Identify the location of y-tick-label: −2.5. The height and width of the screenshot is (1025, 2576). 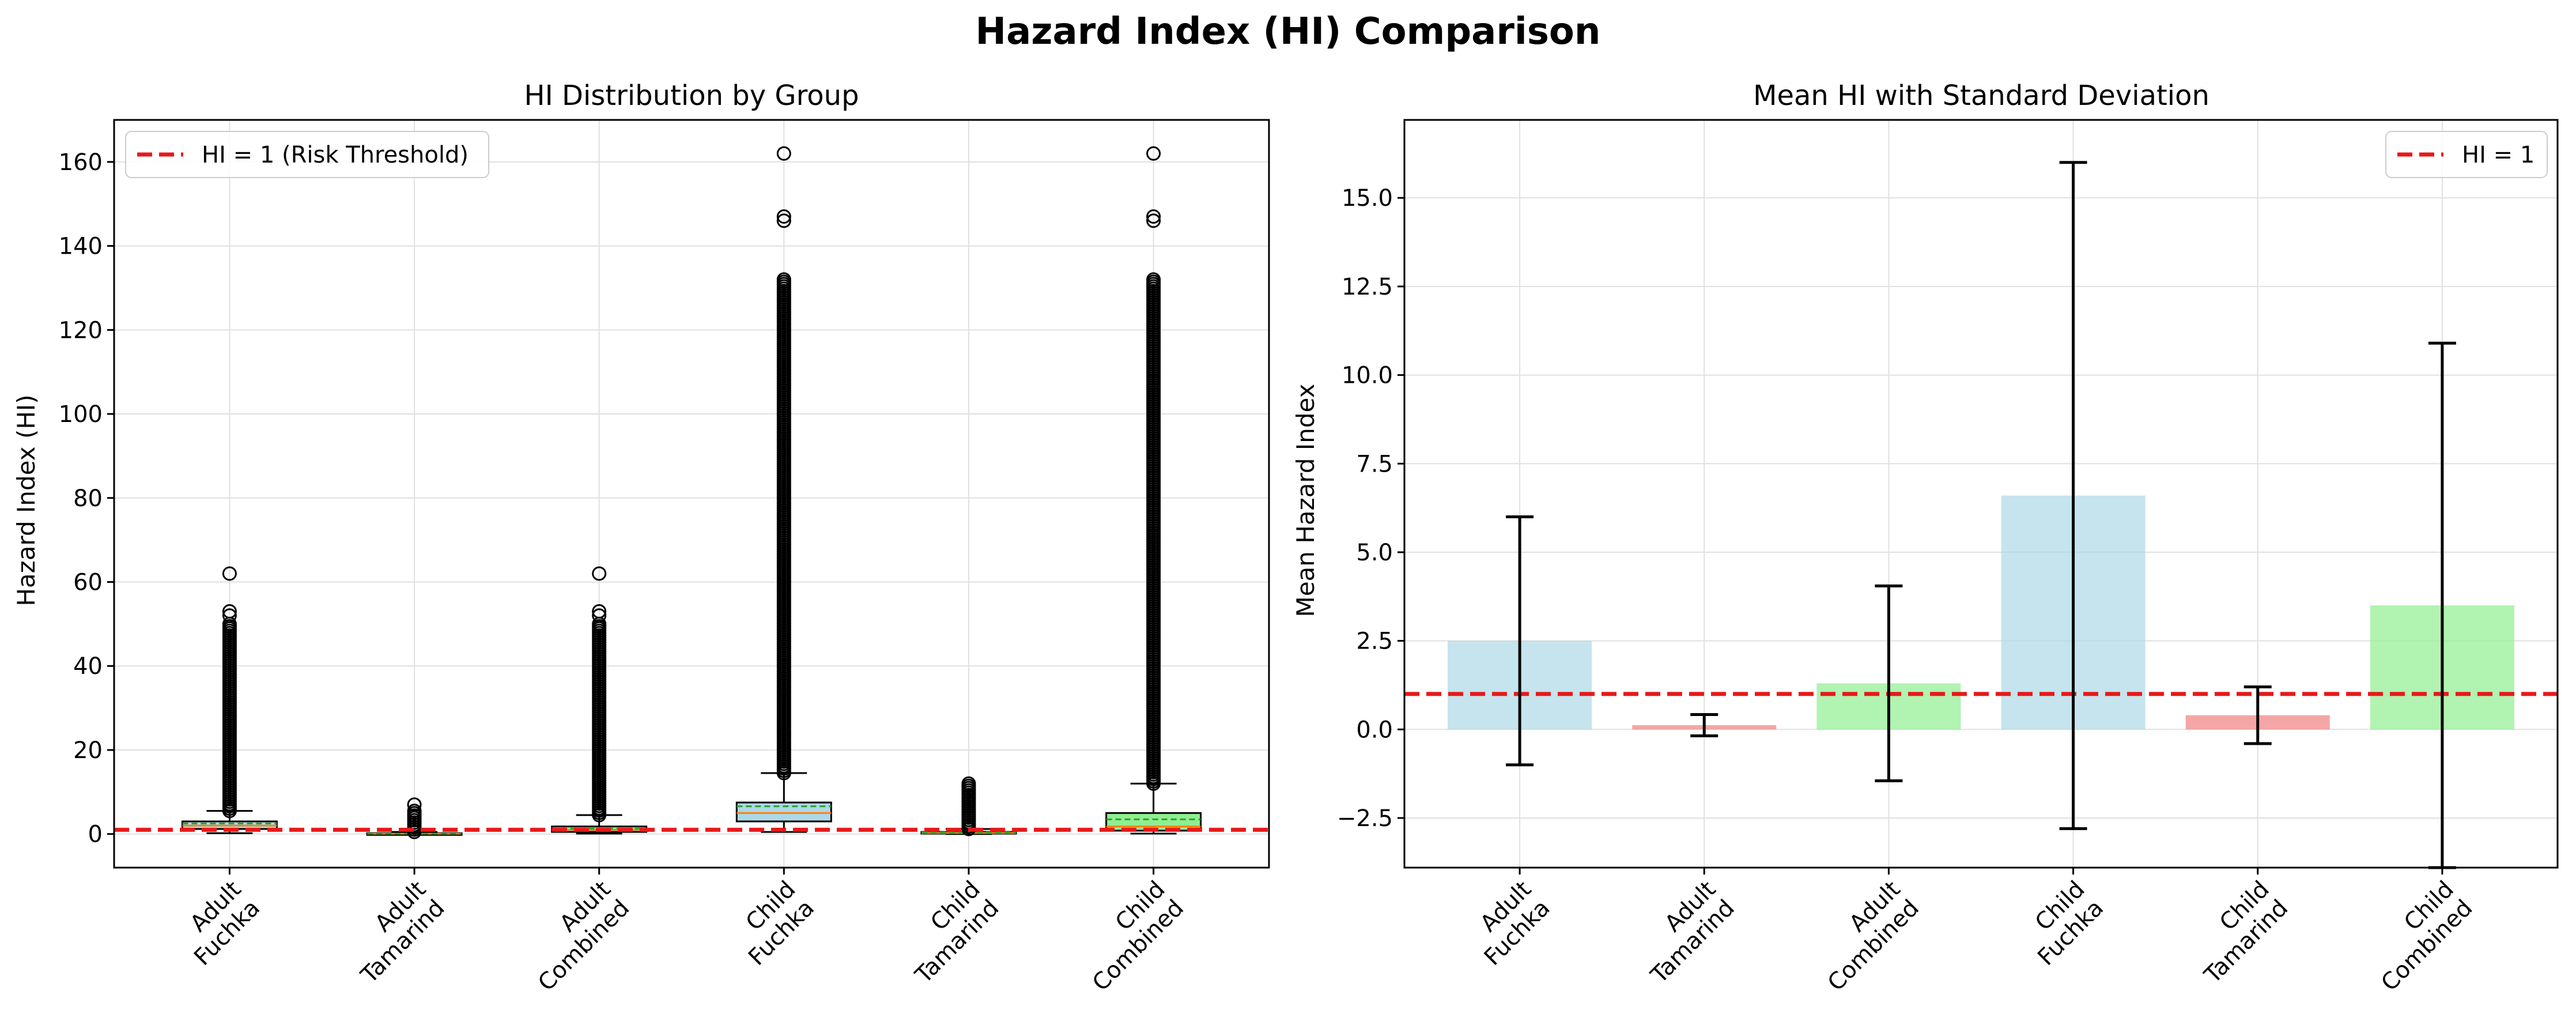
(1365, 818).